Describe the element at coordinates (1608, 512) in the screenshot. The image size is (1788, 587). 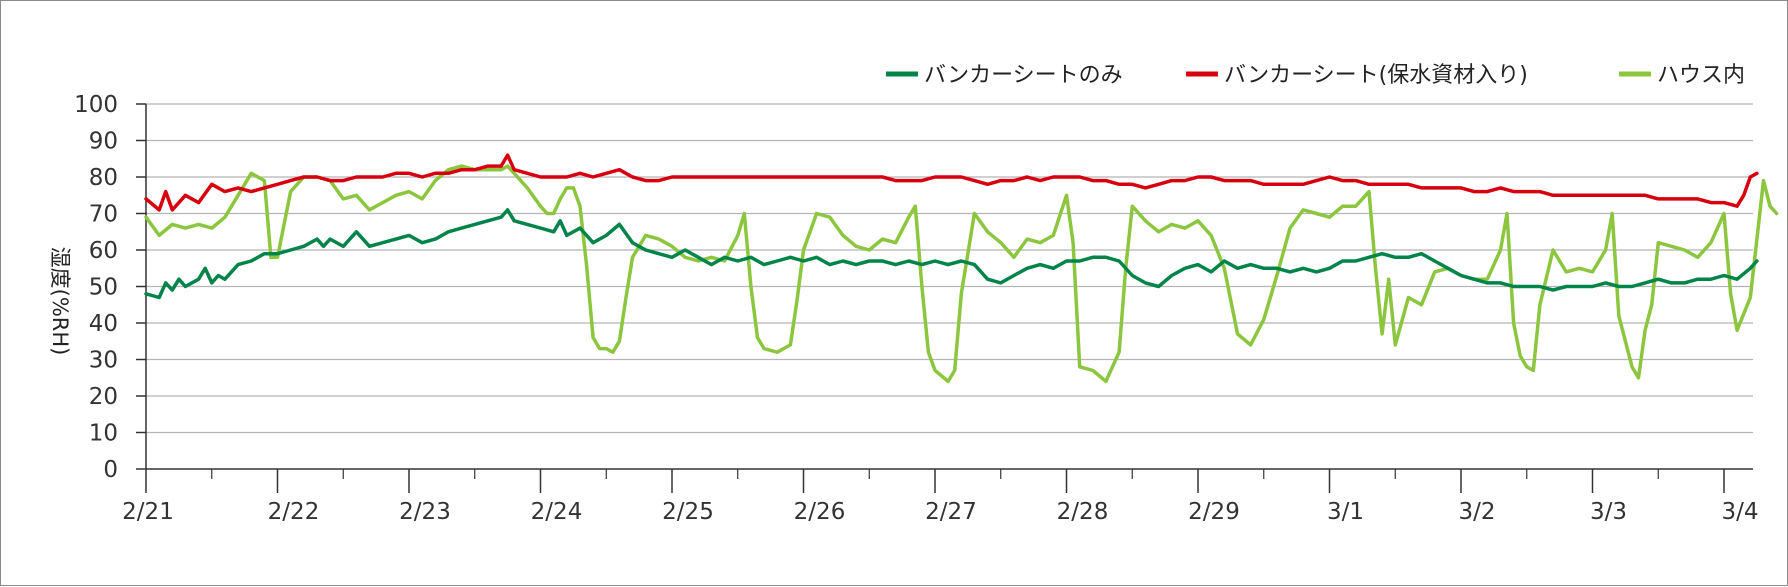
I see `x-tick-label: 3/3` at that location.